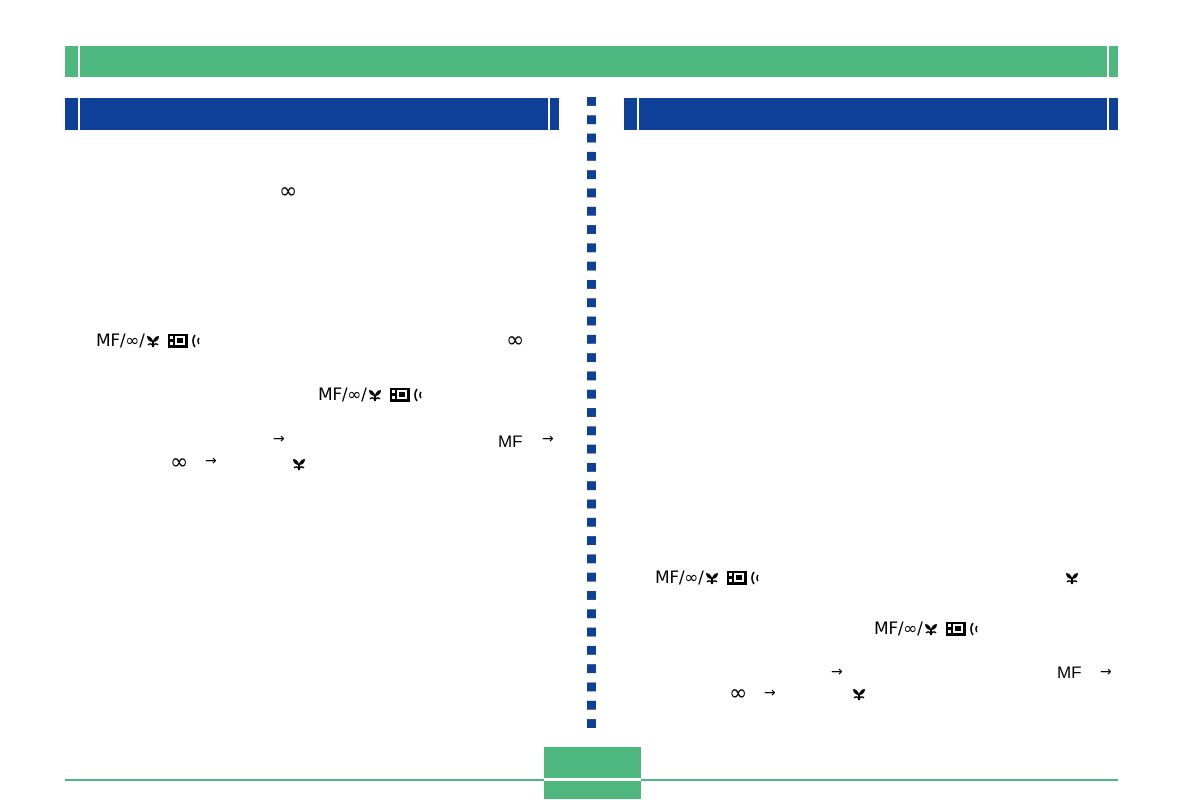  What do you see at coordinates (312, 114) in the screenshot?
I see `left-section-header-bar` at bounding box center [312, 114].